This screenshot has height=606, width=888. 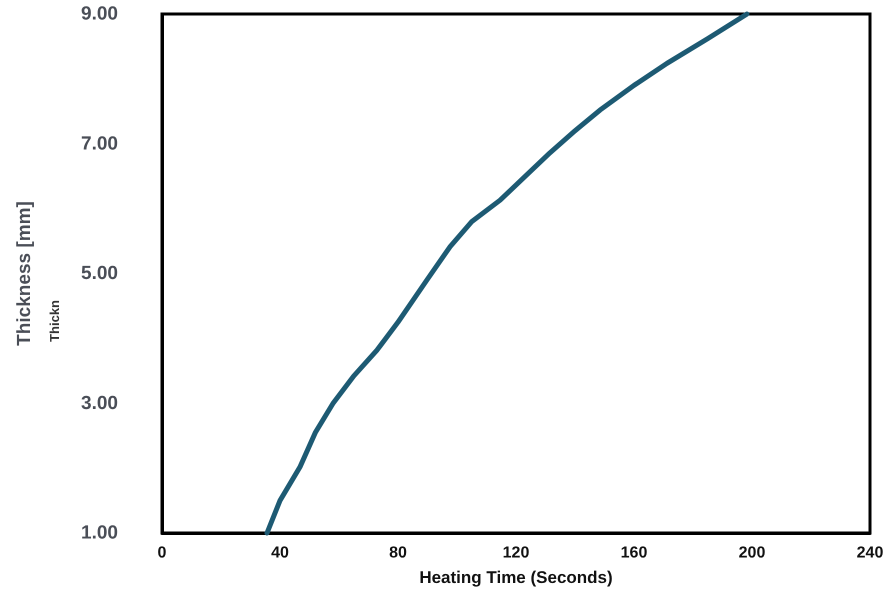 I want to click on x-axis-title: Heating Time (Seconds), so click(x=516, y=577).